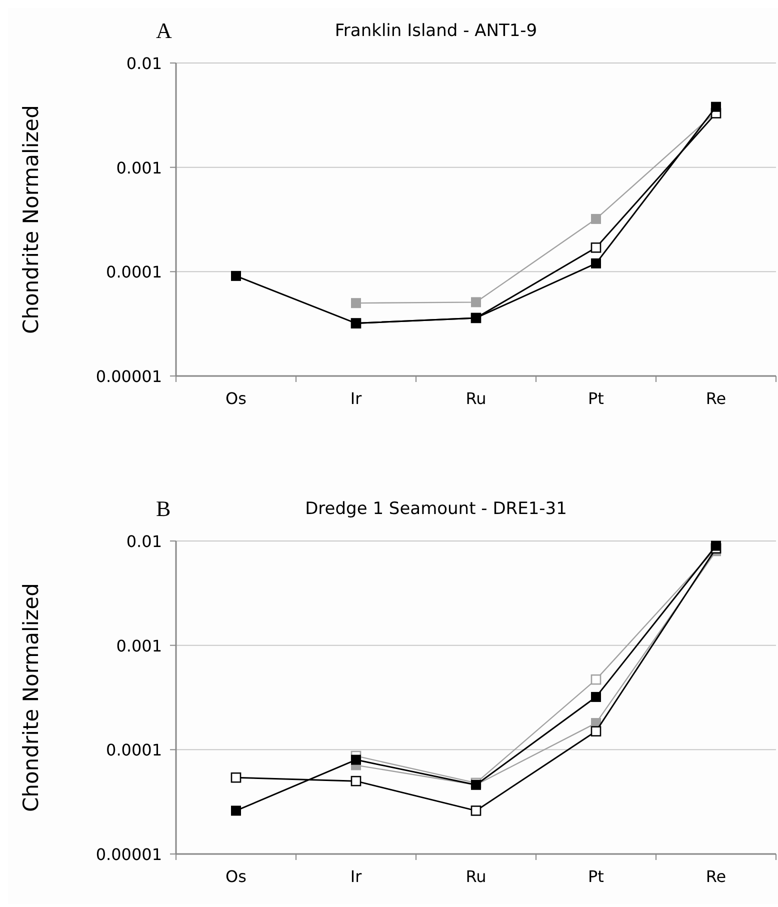 The width and height of the screenshot is (778, 907). What do you see at coordinates (163, 508) in the screenshot?
I see `text: B` at bounding box center [163, 508].